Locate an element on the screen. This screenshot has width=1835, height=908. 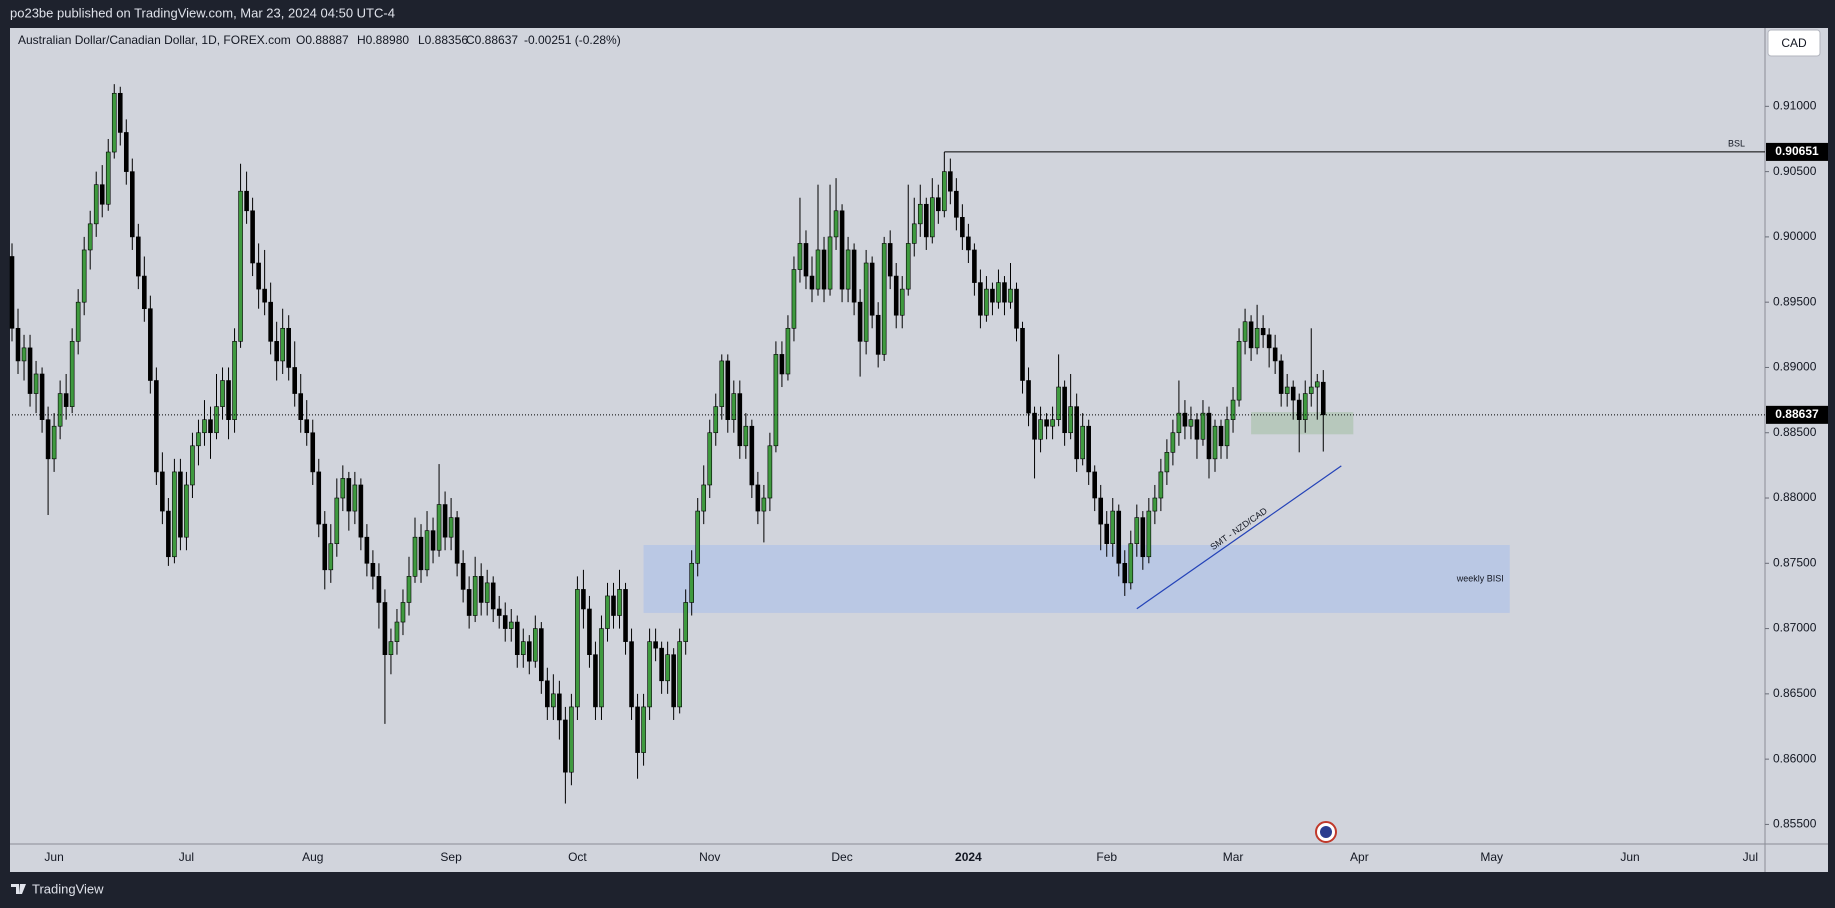
y-tick-label: 0.91000 is located at coordinates (1795, 106).